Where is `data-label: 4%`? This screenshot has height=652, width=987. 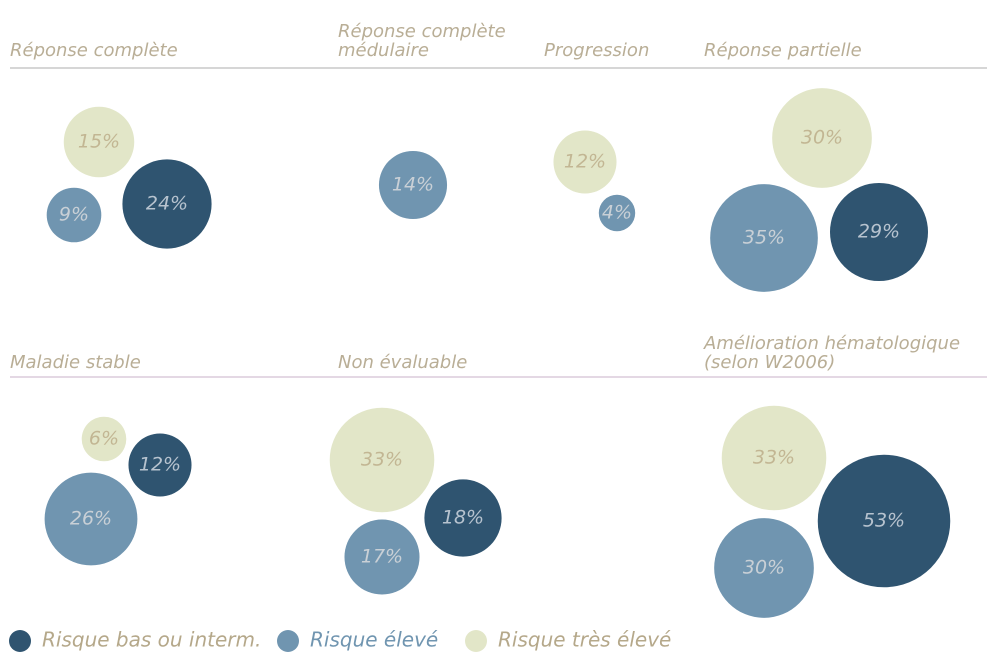
data-label: 4% is located at coordinates (617, 213).